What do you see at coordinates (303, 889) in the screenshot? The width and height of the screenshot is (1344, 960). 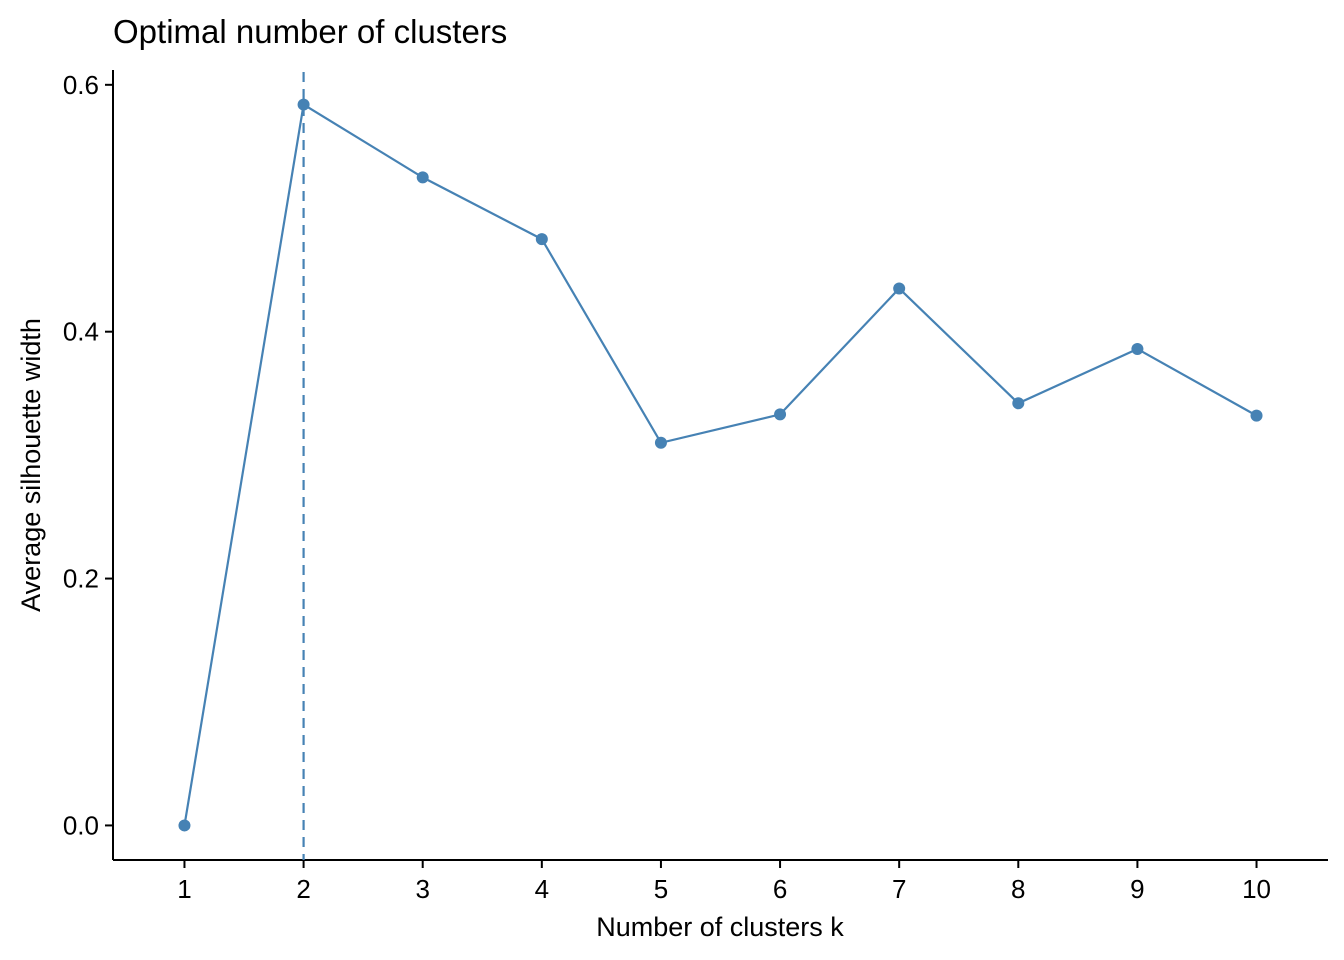 I see `x-tick-label: 2` at bounding box center [303, 889].